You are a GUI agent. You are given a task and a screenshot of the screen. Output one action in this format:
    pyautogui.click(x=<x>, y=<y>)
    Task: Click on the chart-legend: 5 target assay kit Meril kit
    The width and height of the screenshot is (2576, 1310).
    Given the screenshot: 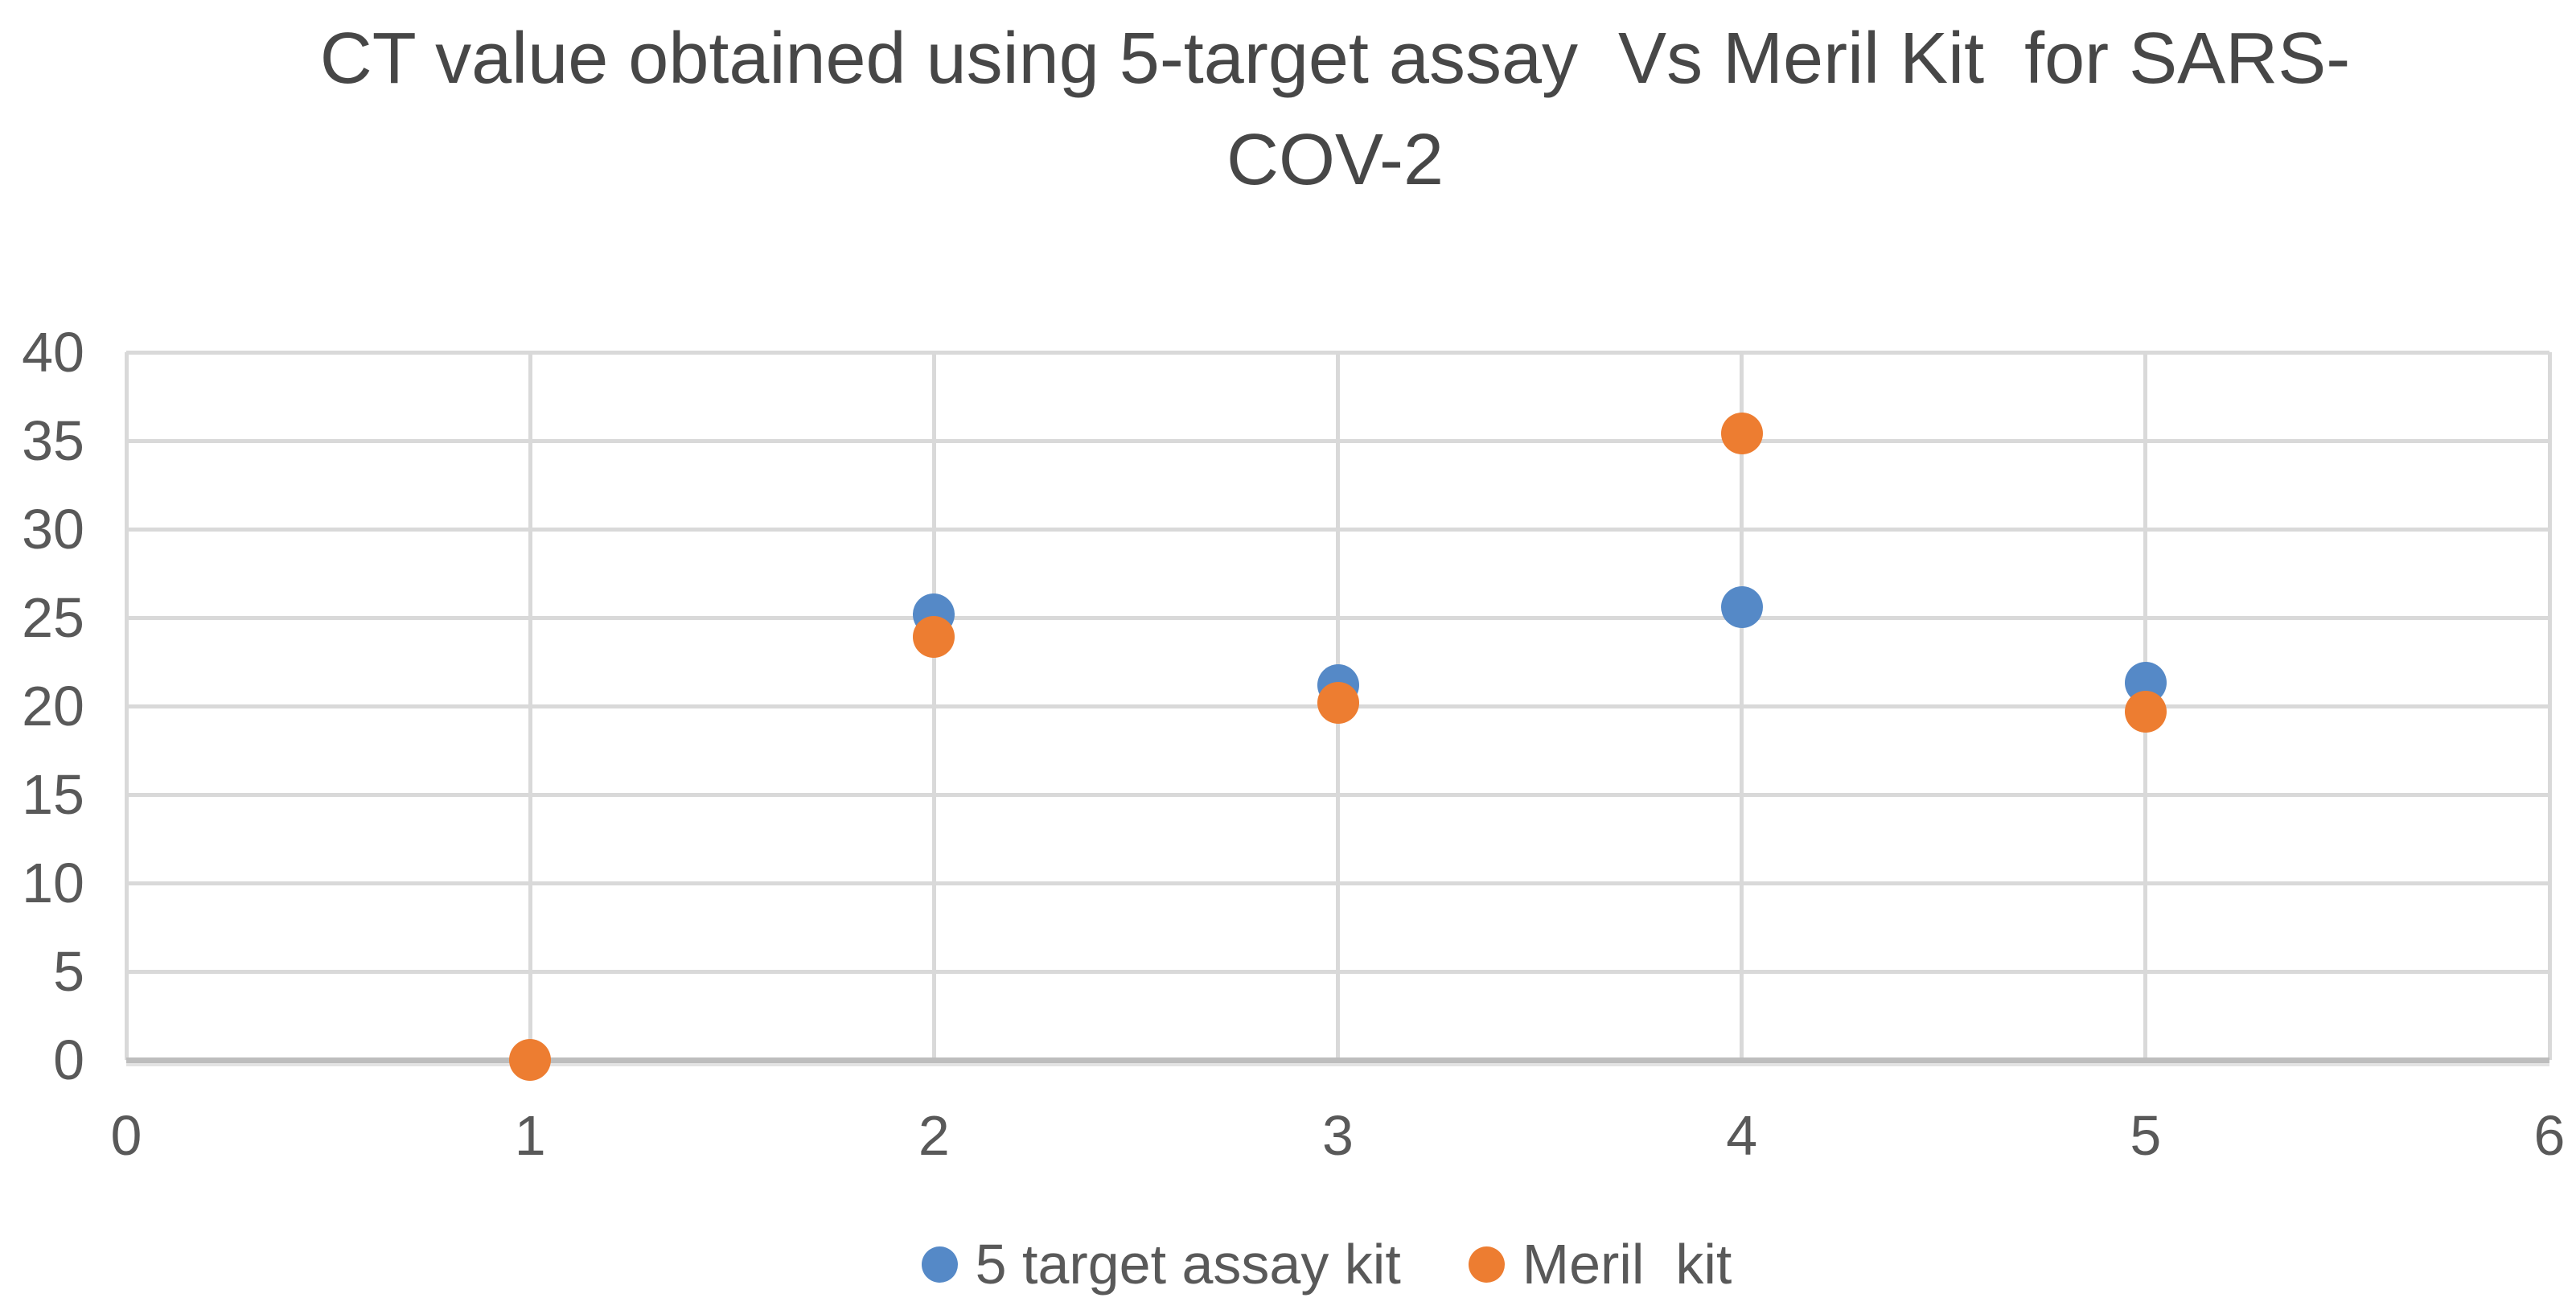 What is the action you would take?
    pyautogui.click(x=1288, y=1264)
    